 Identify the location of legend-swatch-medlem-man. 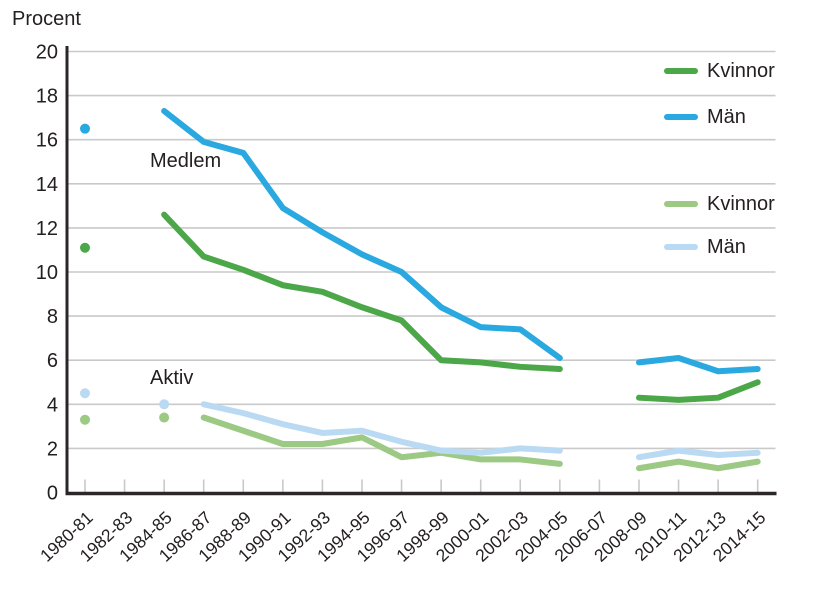
(681, 117).